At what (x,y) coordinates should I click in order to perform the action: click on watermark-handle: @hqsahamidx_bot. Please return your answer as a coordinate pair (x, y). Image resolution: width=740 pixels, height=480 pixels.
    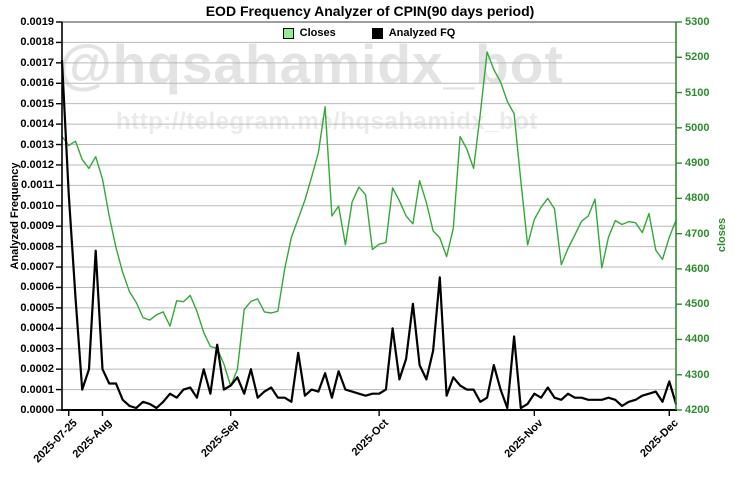
    Looking at the image, I should click on (311, 64).